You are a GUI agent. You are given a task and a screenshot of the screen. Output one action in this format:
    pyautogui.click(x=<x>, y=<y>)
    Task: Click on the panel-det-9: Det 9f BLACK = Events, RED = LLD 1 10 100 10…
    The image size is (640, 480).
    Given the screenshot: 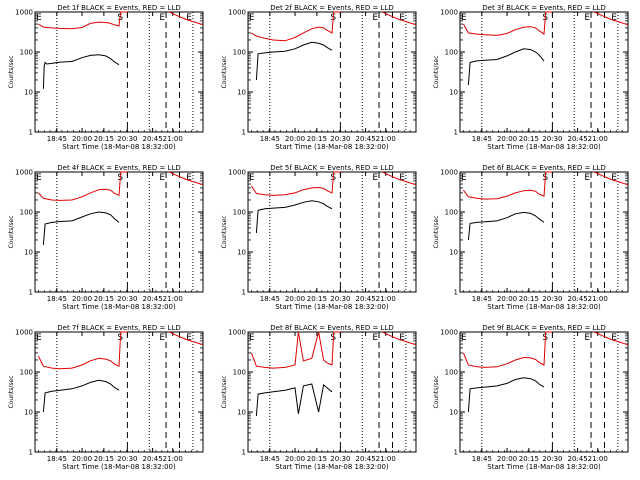 What is the action you would take?
    pyautogui.click(x=531, y=397)
    